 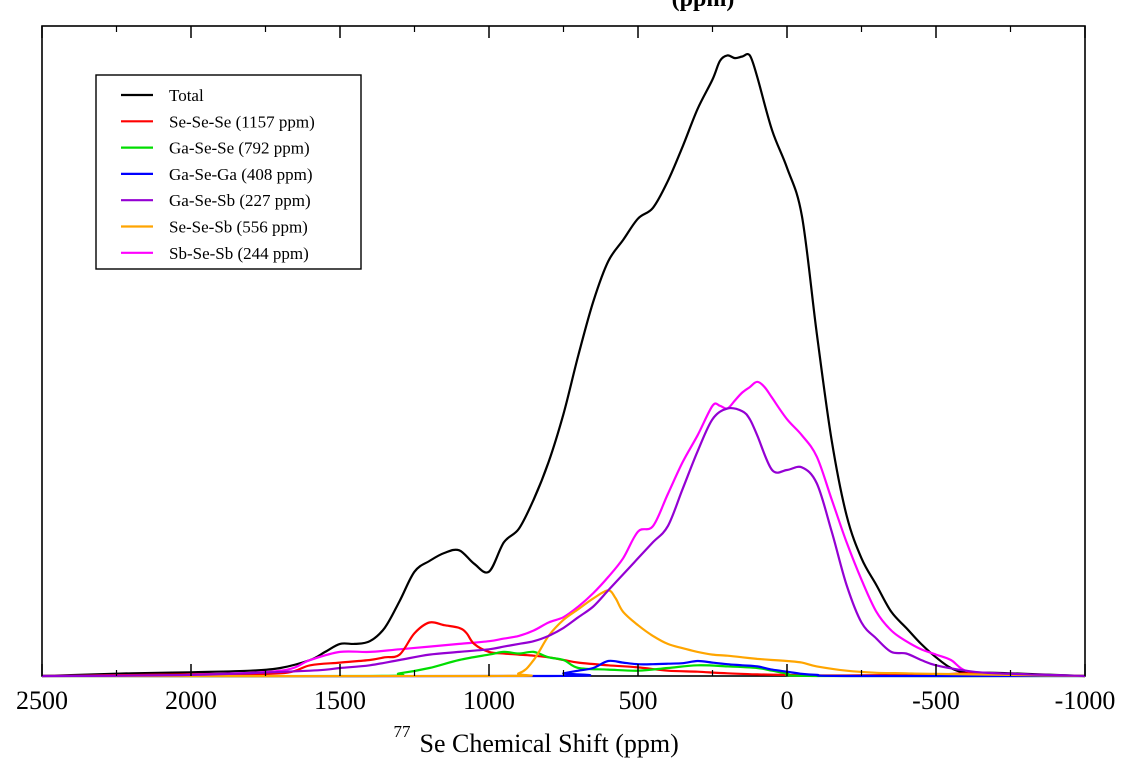 I want to click on axis-label-layer: 77 Se Chemical Shift (ppm), so click(x=536, y=740).